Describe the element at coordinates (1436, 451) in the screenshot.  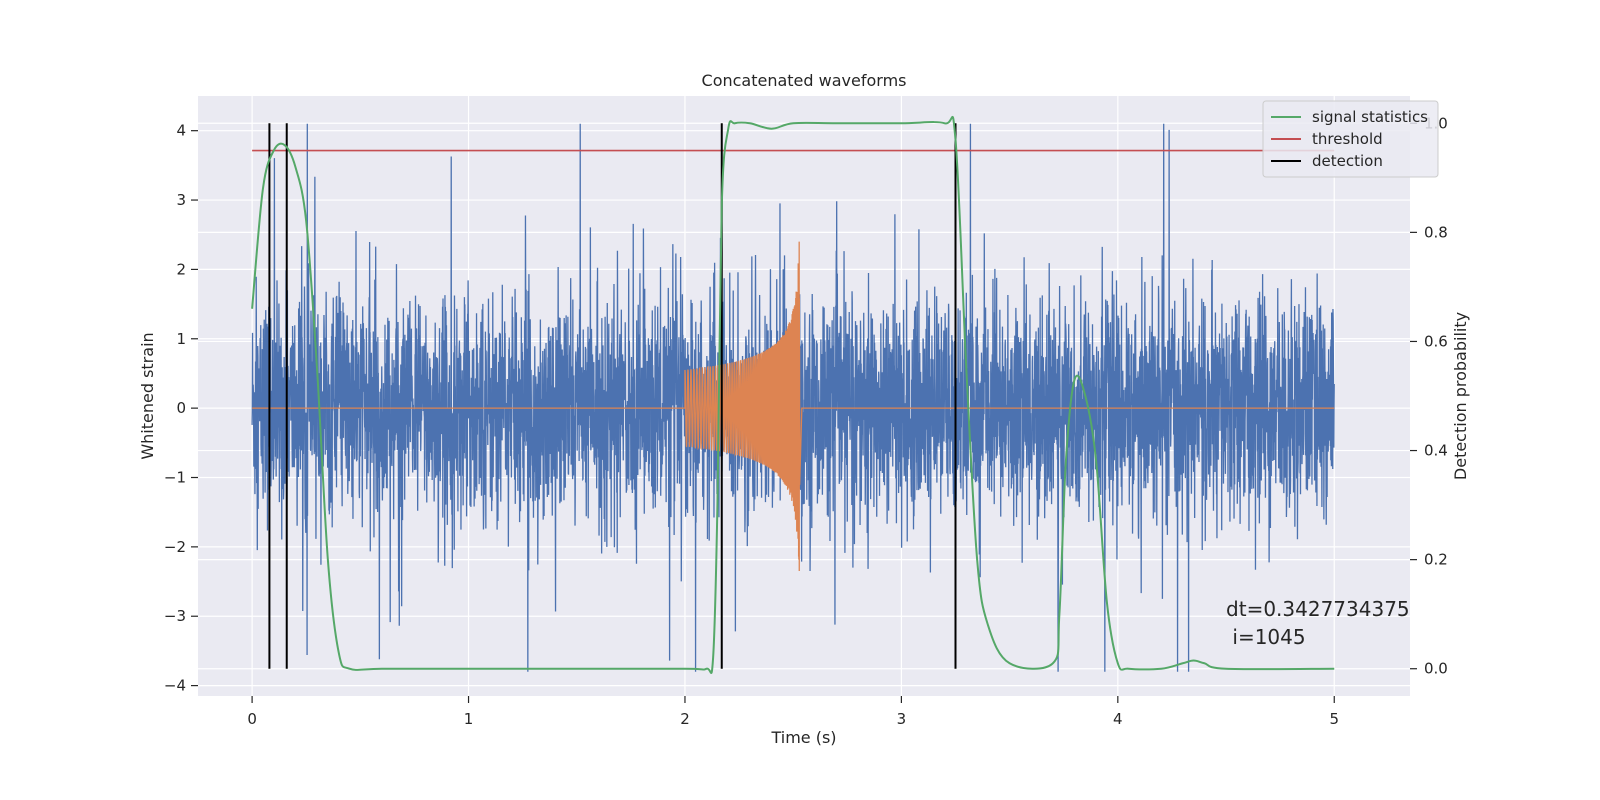
I see `right-tick-label-2: 0.4` at that location.